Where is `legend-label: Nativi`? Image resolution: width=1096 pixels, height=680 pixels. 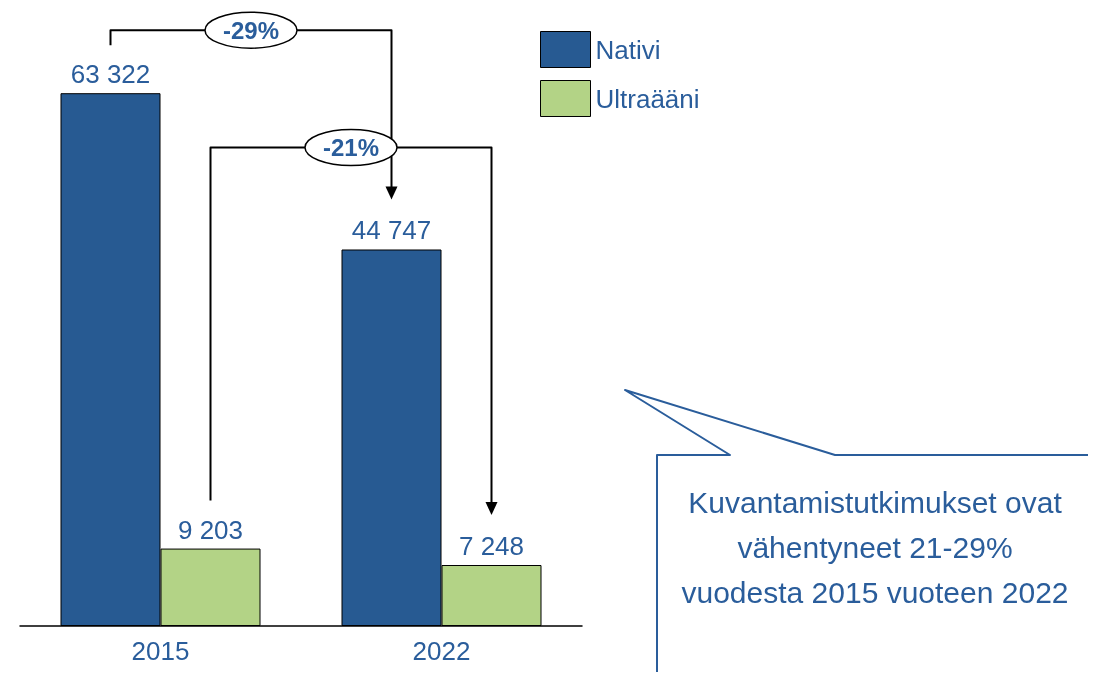
legend-label: Nativi is located at coordinates (628, 49).